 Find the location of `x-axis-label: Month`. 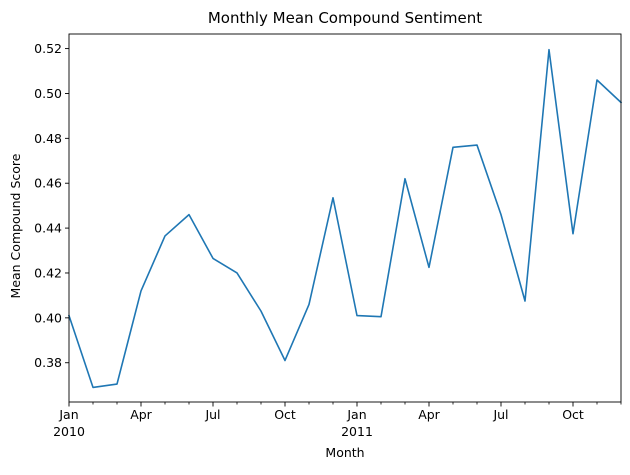

x-axis-label: Month is located at coordinates (344, 452).